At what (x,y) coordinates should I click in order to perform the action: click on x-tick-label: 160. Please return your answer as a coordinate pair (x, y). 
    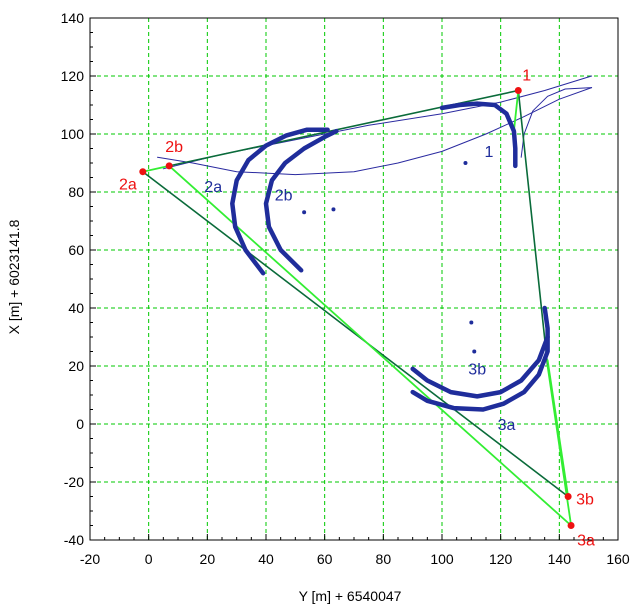
    Looking at the image, I should click on (618, 559).